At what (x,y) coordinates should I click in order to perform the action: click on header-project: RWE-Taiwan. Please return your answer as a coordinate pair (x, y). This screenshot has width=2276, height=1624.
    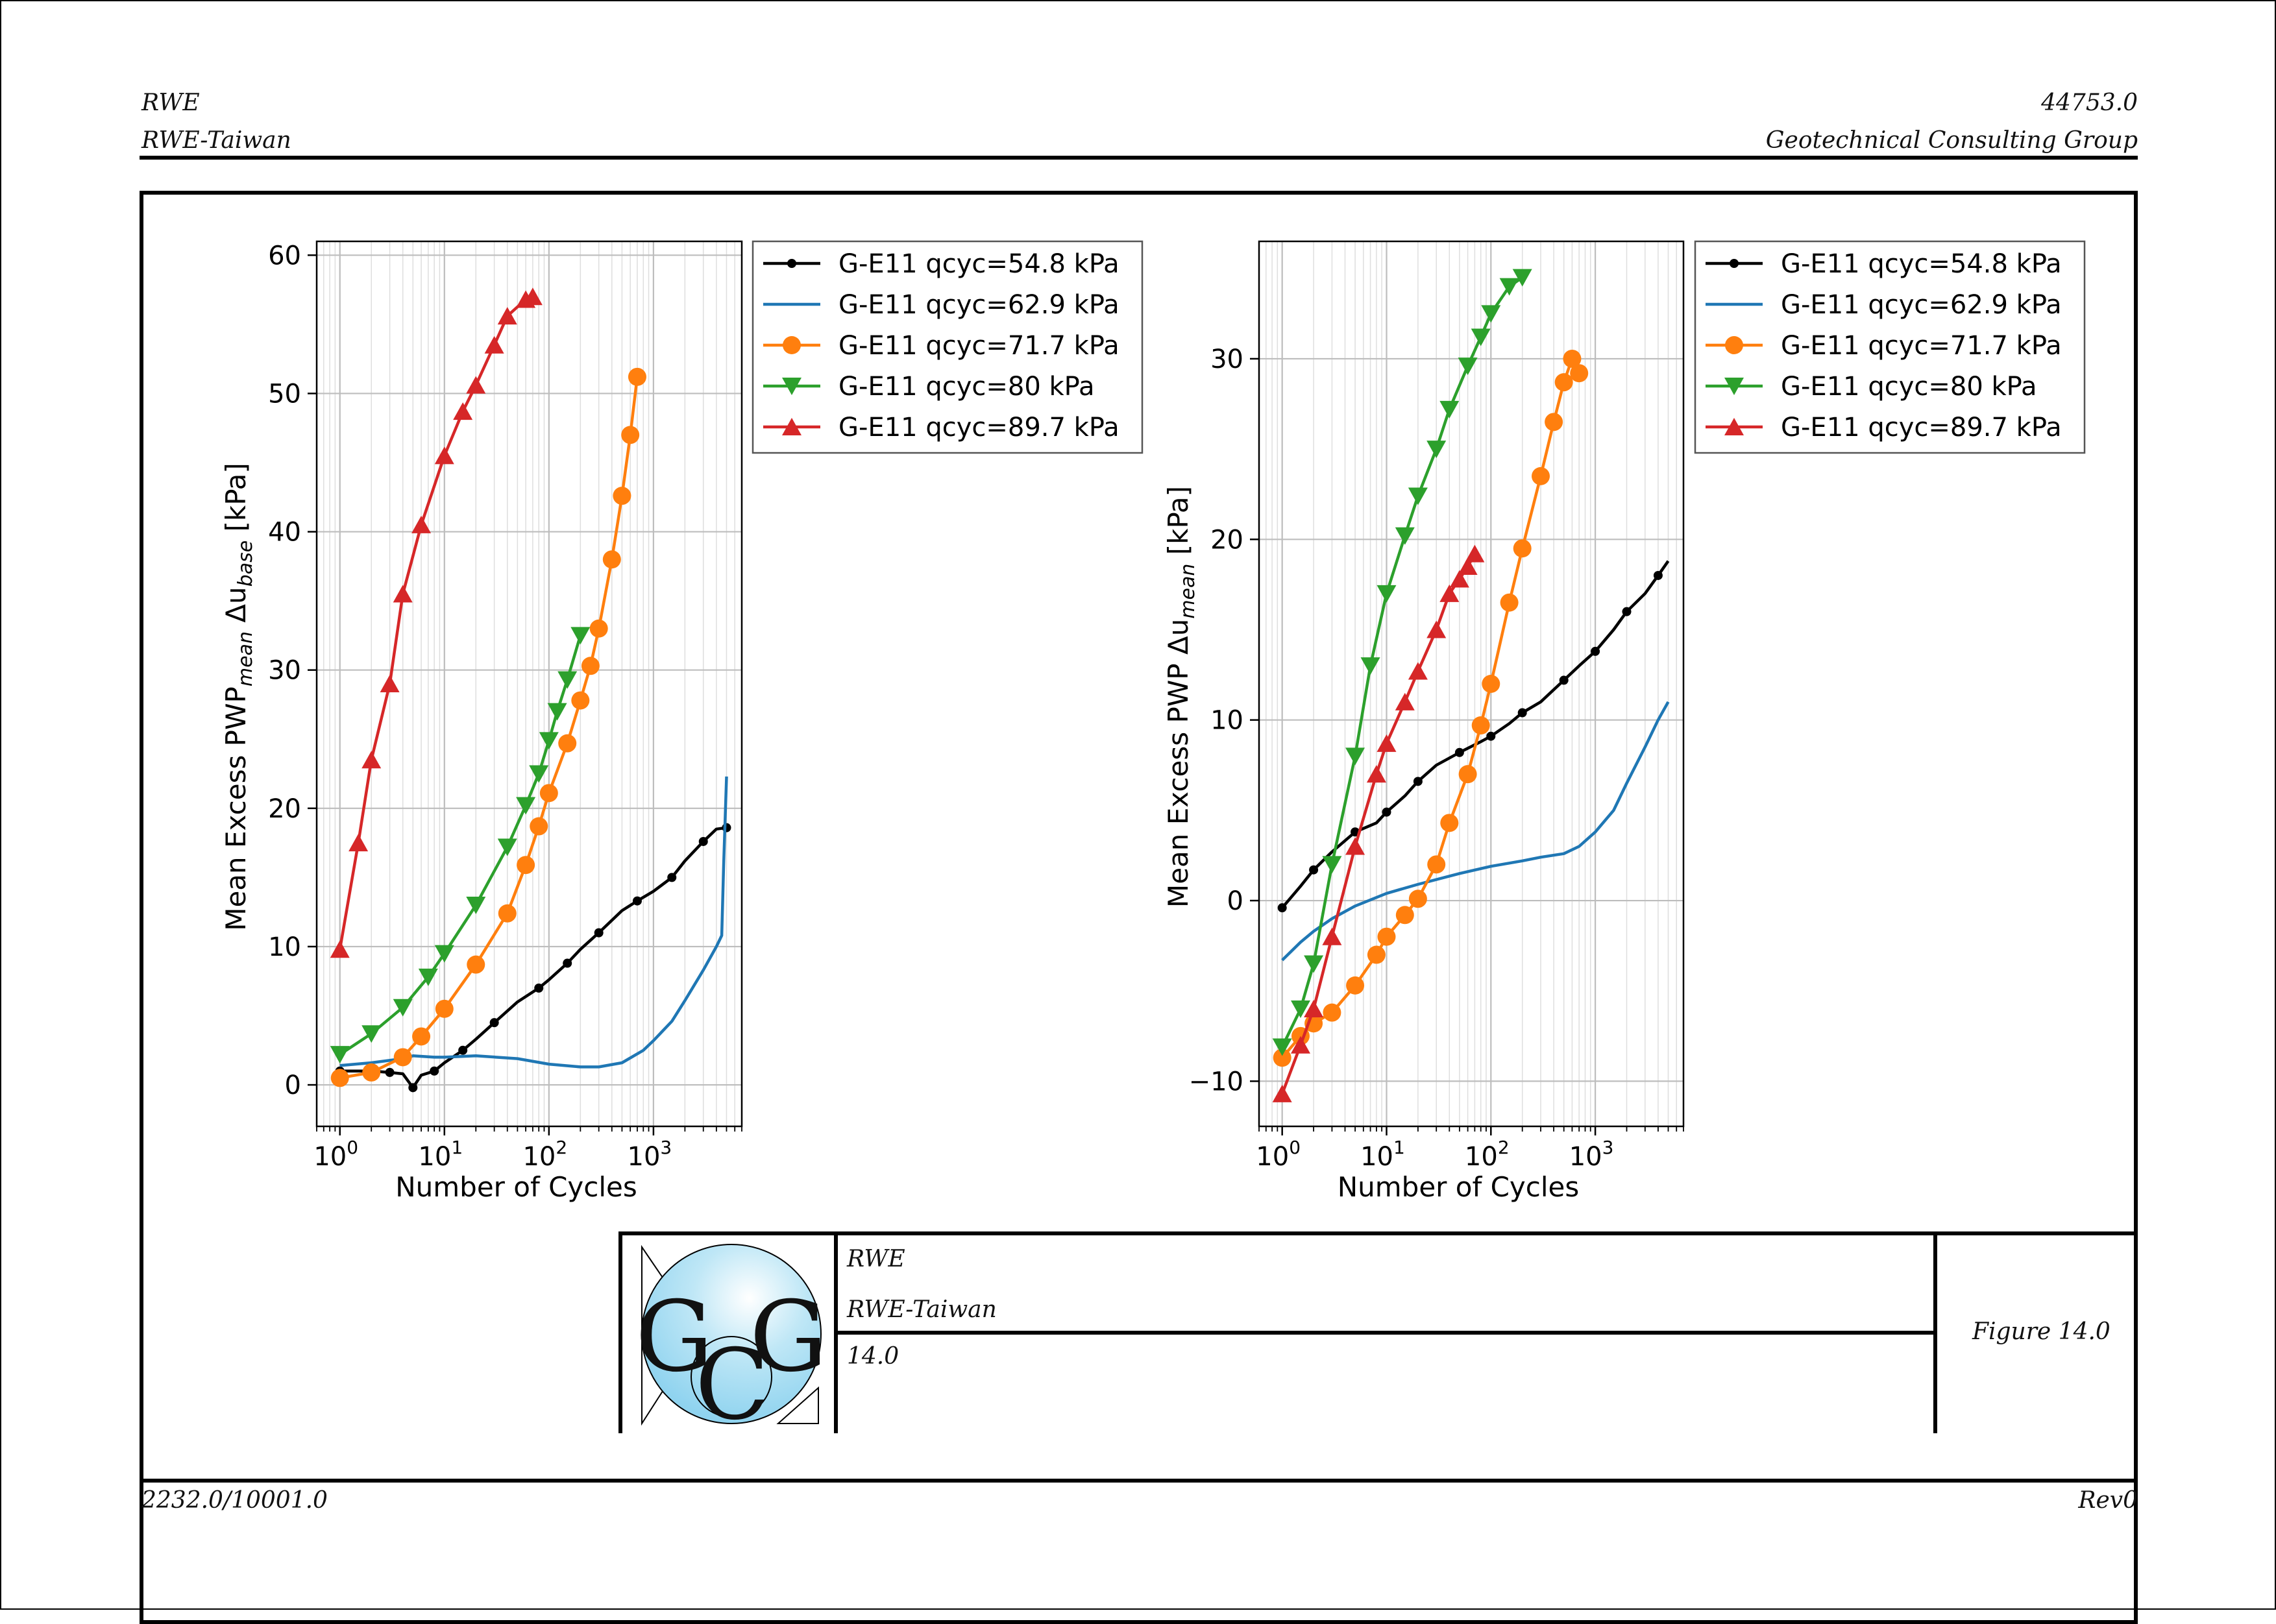
    Looking at the image, I should click on (216, 140).